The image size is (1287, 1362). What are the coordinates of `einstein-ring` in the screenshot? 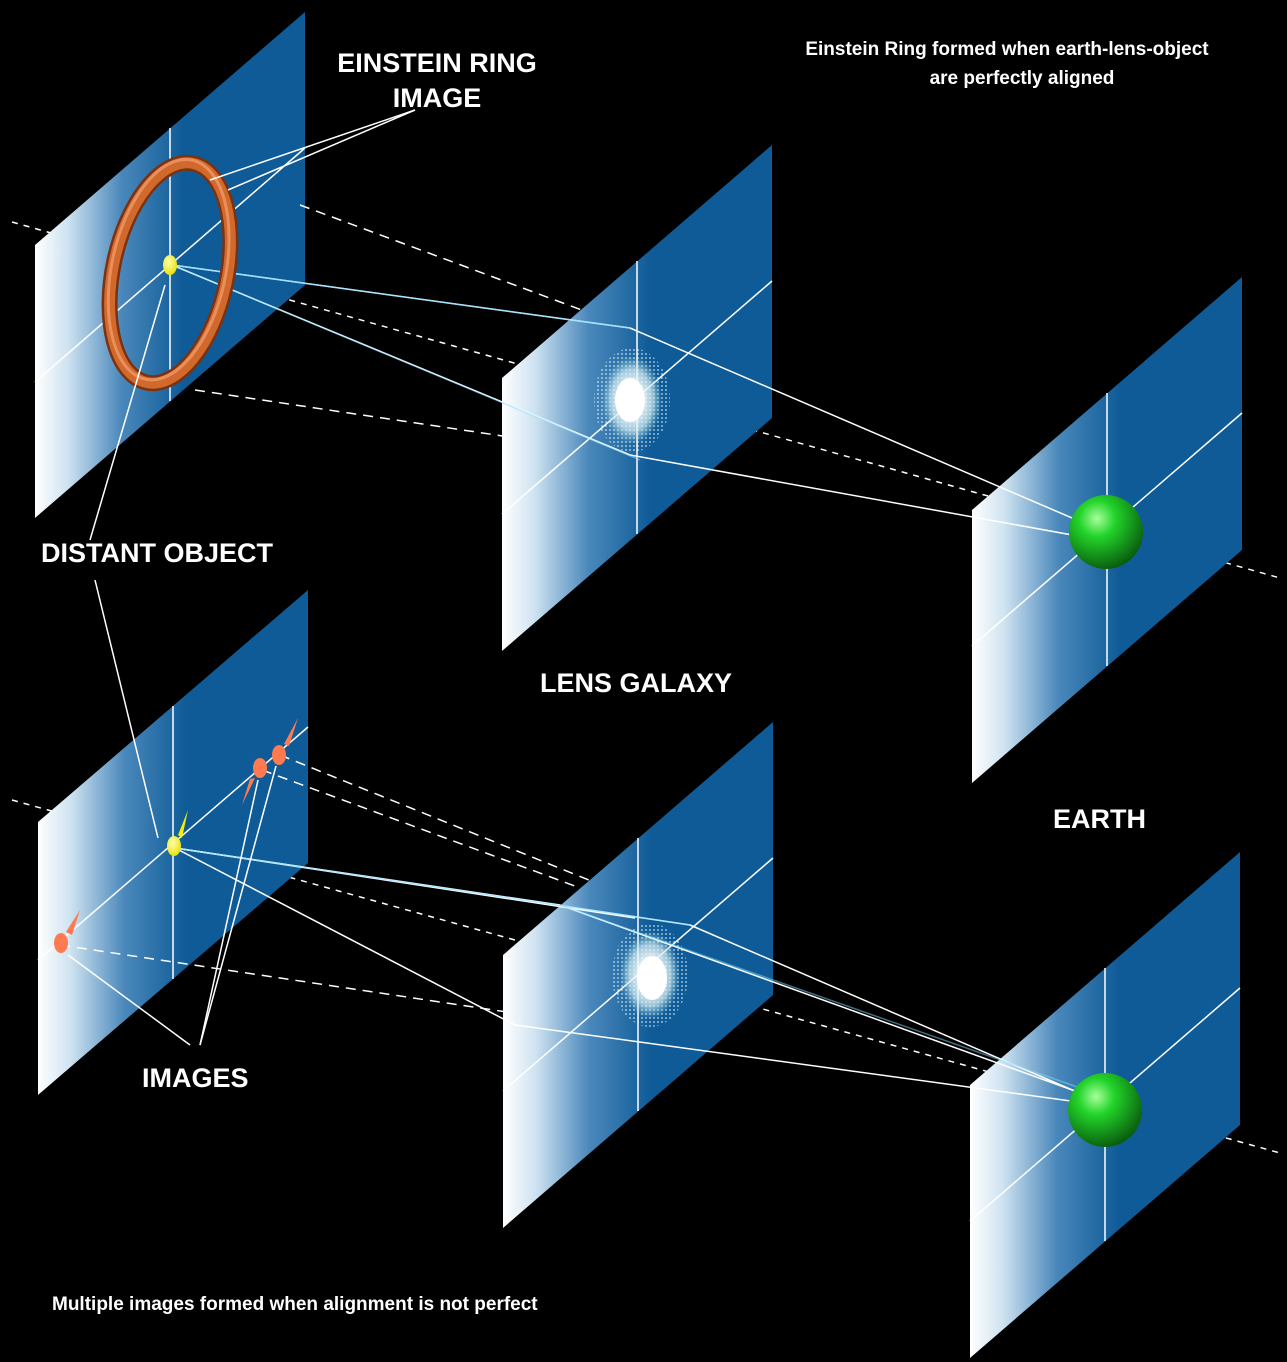 It's located at (170, 273).